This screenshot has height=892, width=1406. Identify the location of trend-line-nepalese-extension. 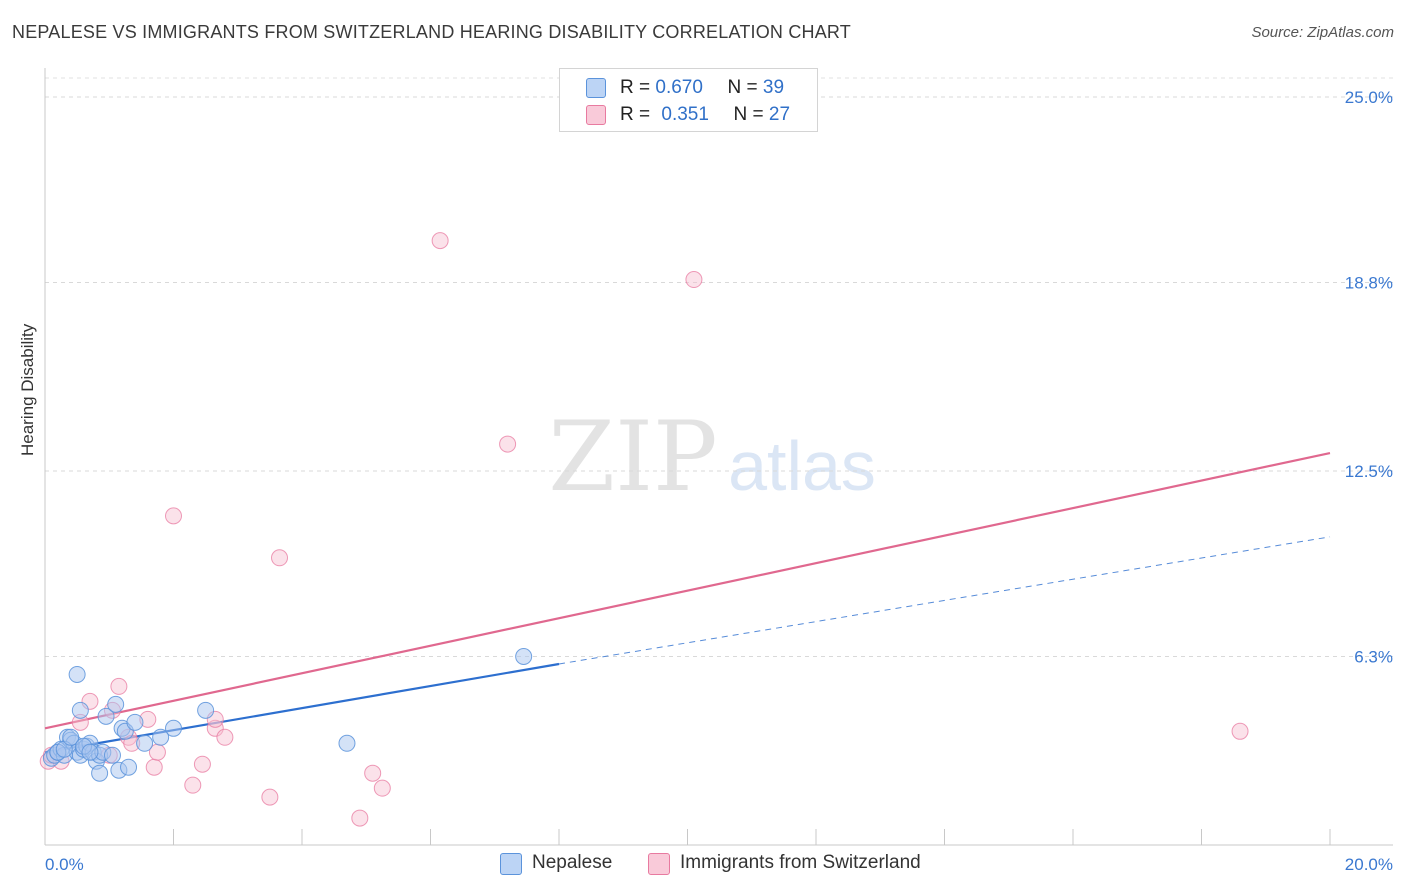
(944, 600).